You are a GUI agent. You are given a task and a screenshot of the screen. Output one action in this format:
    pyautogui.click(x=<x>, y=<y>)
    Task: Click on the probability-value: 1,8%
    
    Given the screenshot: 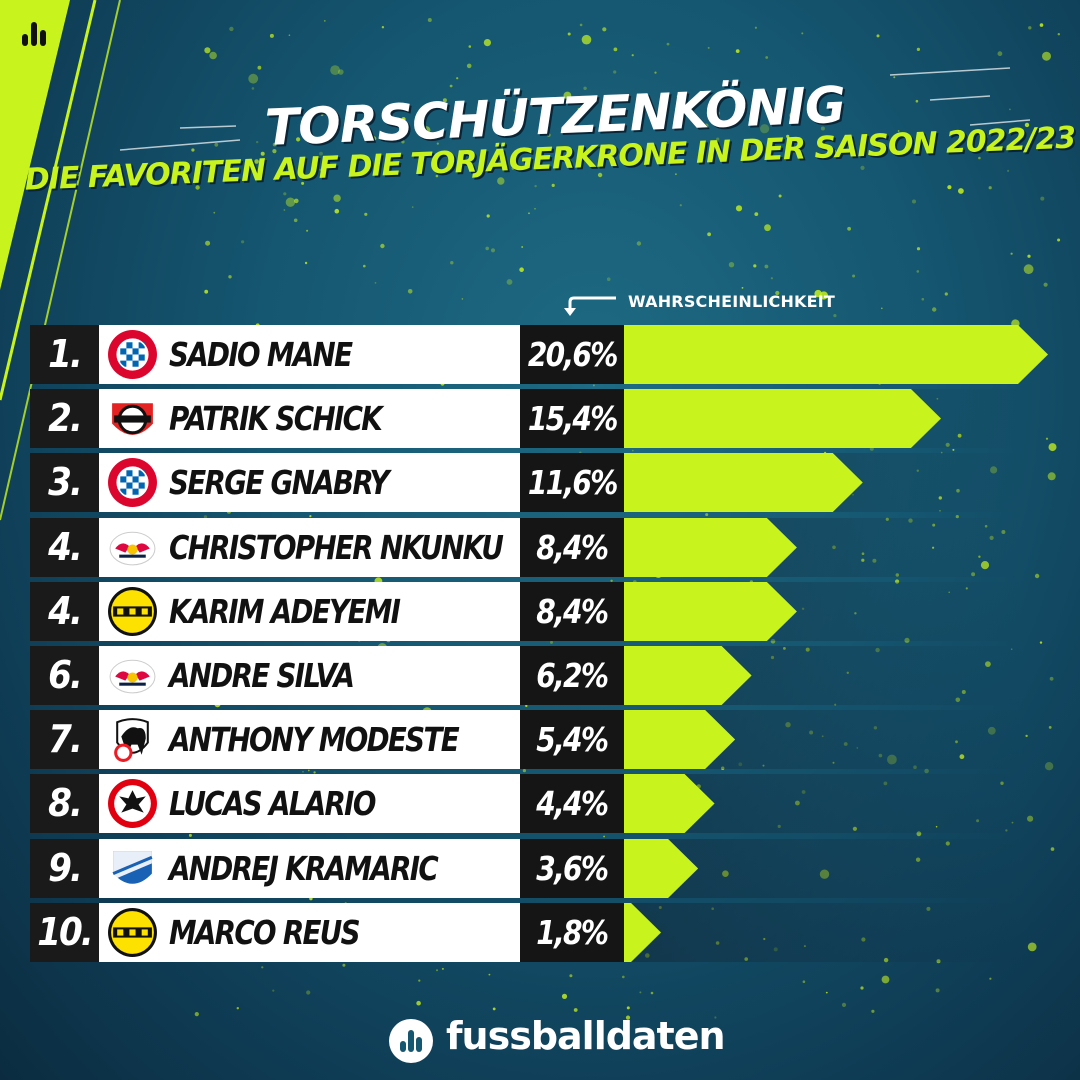 What is the action you would take?
    pyautogui.click(x=572, y=932)
    